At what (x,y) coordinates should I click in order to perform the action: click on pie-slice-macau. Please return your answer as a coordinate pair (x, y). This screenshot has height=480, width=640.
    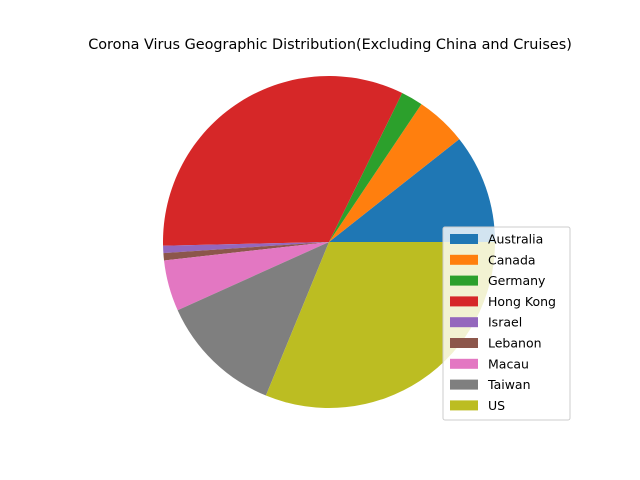
    Looking at the image, I should click on (246, 276).